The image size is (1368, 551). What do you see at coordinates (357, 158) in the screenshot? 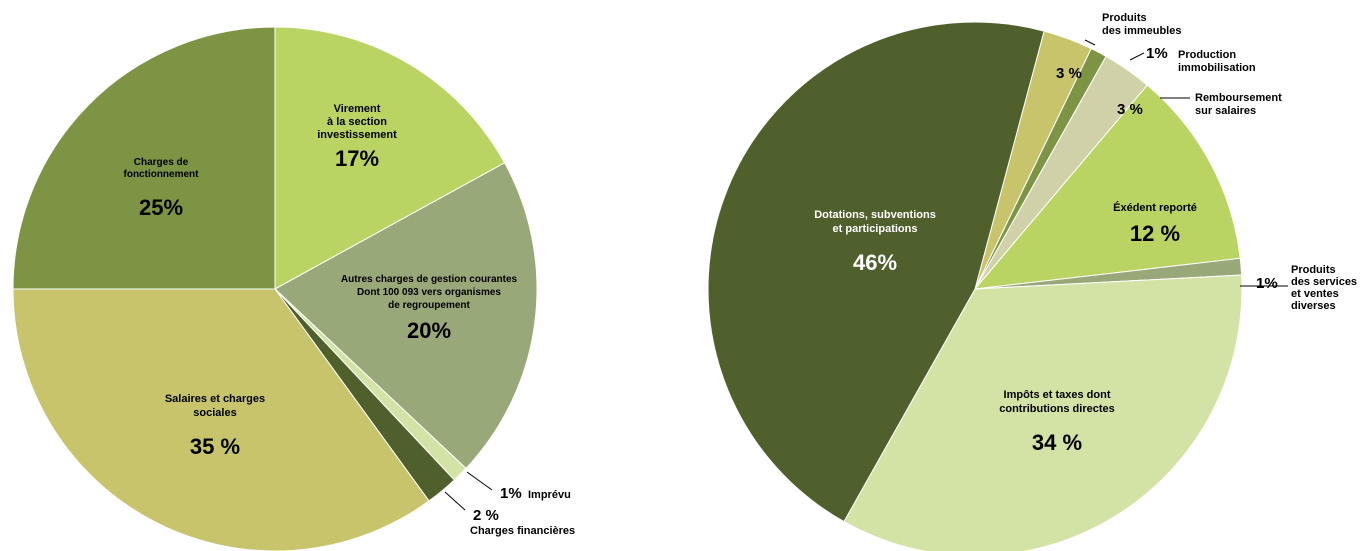
I see `slice-percentage-virement-a-la-section-investissement: 17%` at bounding box center [357, 158].